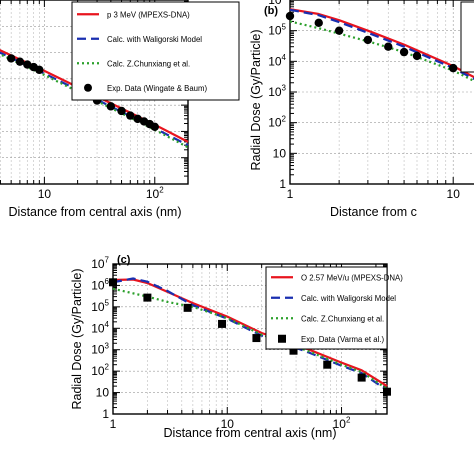 The width and height of the screenshot is (474, 474). Describe the element at coordinates (100, 284) in the screenshot. I see `panel-3-ytick-label: 10⁶` at that location.